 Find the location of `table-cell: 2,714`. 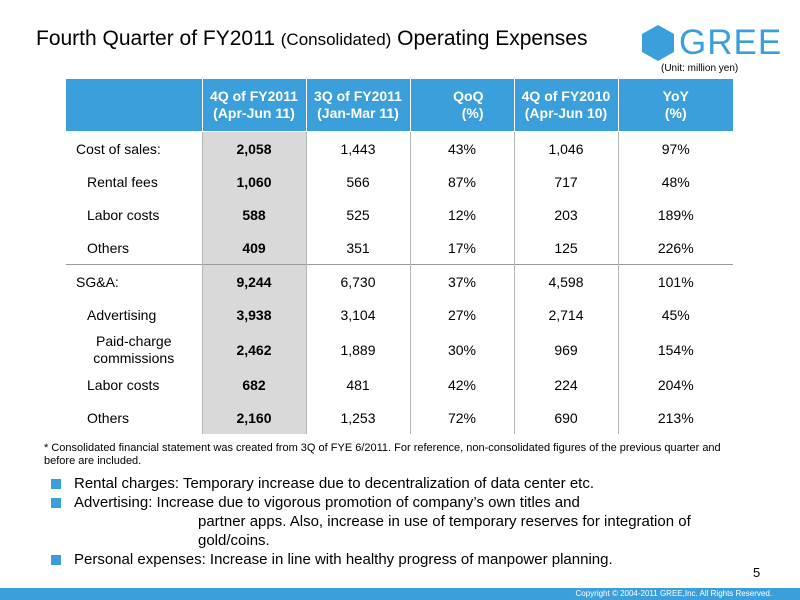

table-cell: 2,714 is located at coordinates (565, 314).